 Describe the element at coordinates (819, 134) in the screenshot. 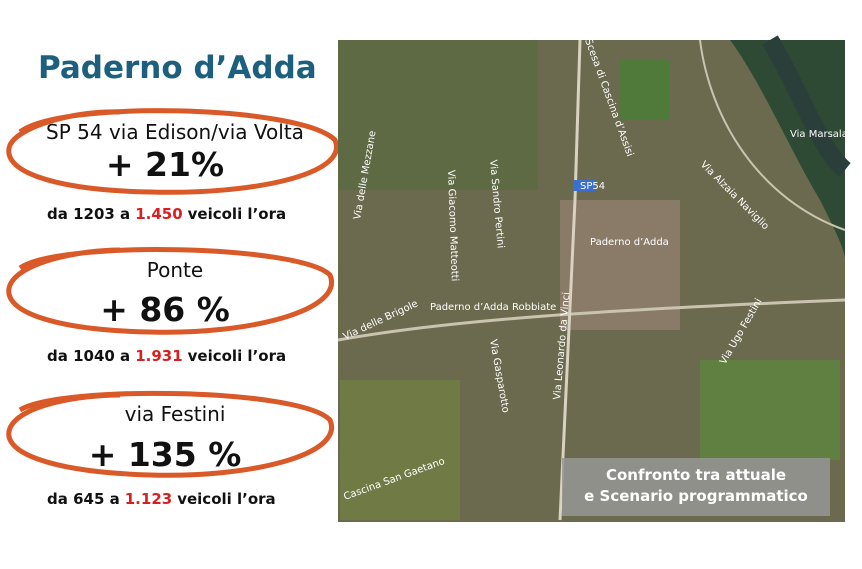

I see `map-label: Via Marsala` at that location.